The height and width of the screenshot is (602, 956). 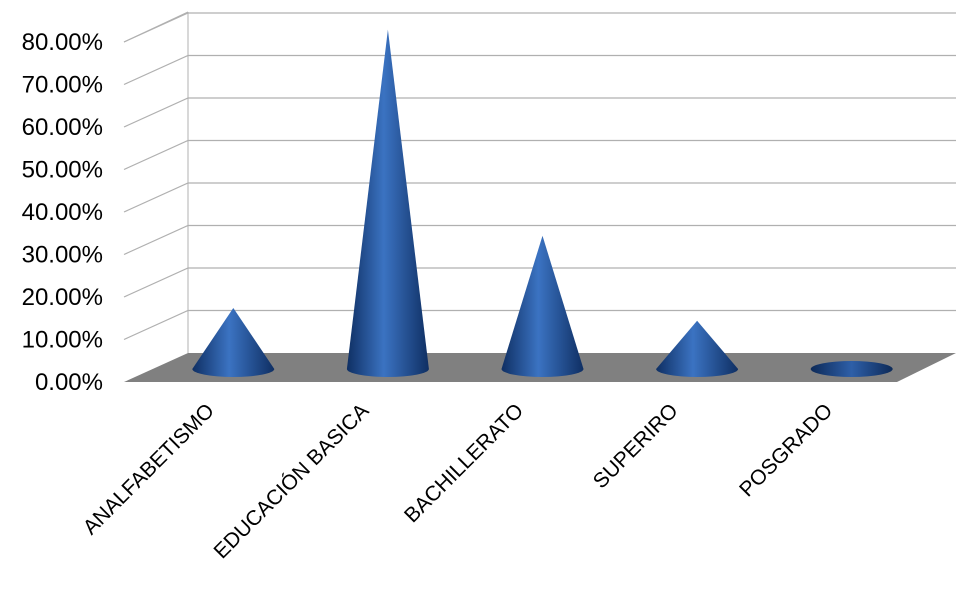 I want to click on x-category-label: EDUCACIÓN BASICA, so click(x=291, y=481).